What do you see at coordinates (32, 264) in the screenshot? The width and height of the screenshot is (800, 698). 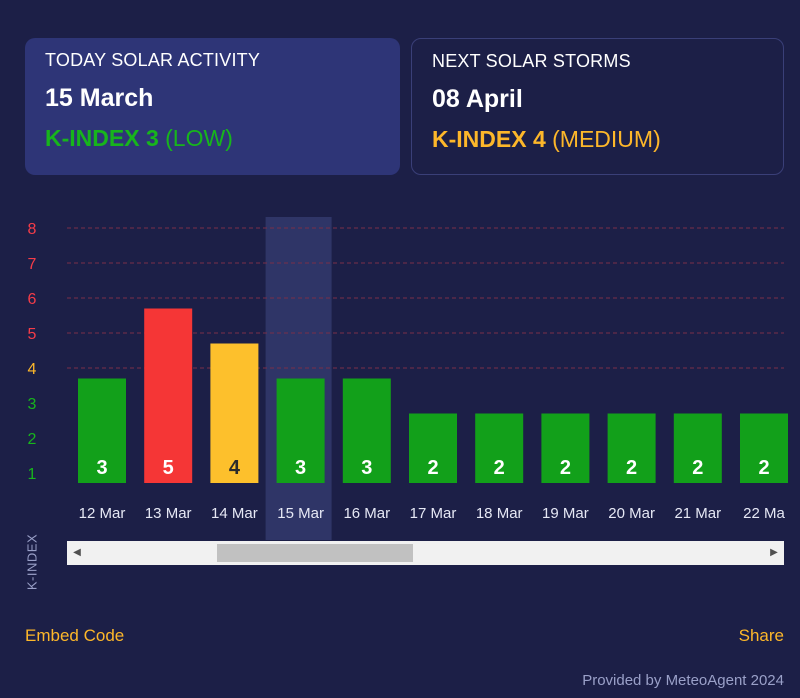 I see `y-tick-label: 7` at bounding box center [32, 264].